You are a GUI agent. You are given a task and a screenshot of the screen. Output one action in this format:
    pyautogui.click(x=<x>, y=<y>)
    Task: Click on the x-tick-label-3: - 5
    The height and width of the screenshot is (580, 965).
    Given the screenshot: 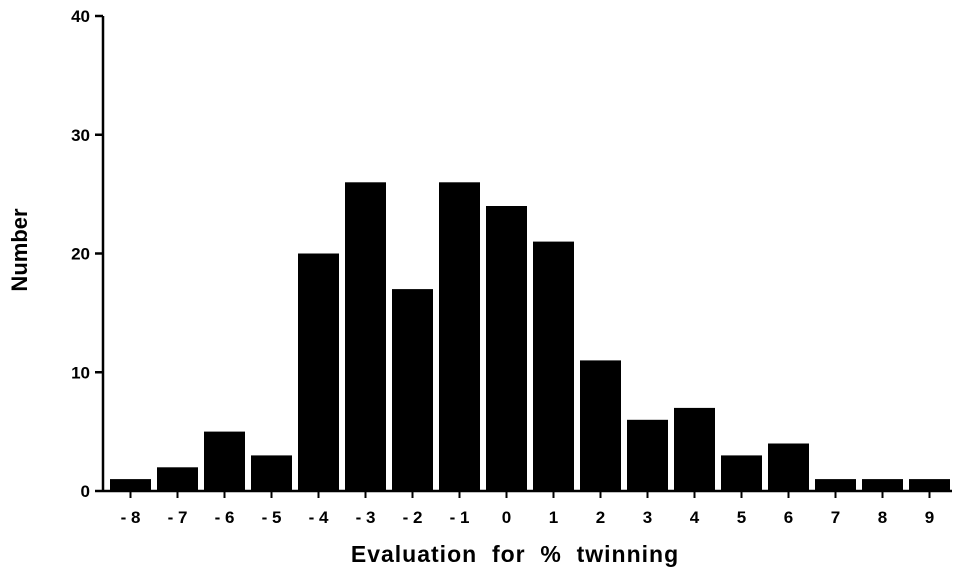 What is the action you would take?
    pyautogui.click(x=272, y=517)
    